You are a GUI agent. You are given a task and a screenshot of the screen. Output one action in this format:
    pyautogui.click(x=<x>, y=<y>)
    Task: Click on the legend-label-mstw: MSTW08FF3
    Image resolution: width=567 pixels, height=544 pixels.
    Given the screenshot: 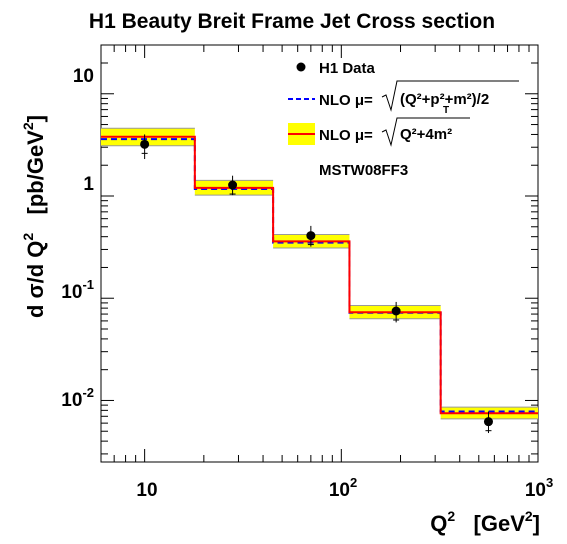 What is the action you would take?
    pyautogui.click(x=363, y=170)
    